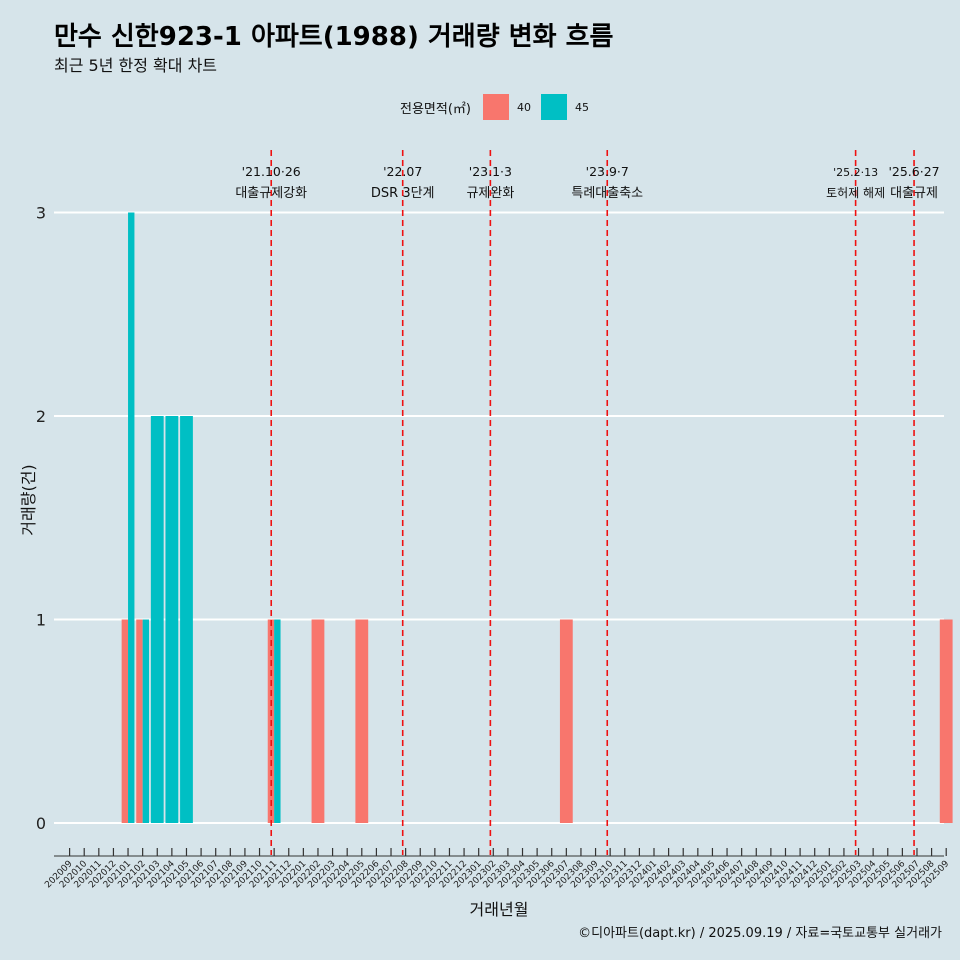  Describe the element at coordinates (41, 620) in the screenshot. I see `y-tick-label: 1` at that location.